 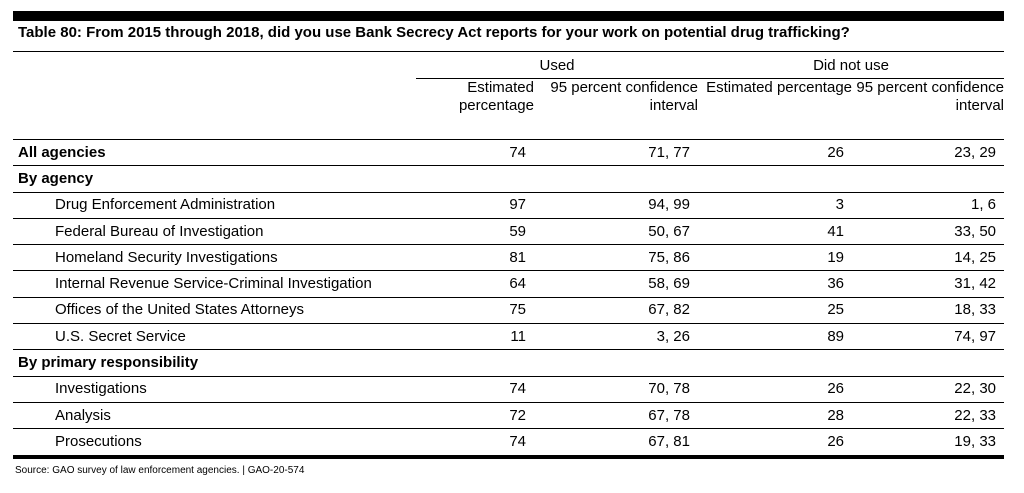 I want to click on cell-used-estimated: 64, so click(x=475, y=284).